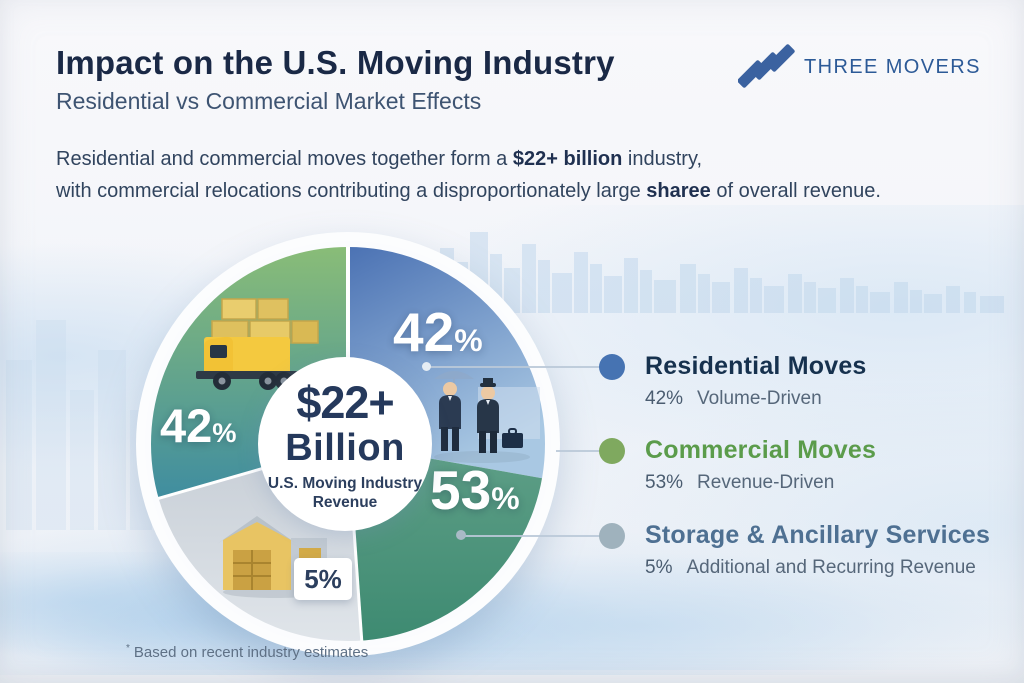 This screenshot has width=1024, height=683. I want to click on legend-item-residential: Residential Moves 42% Volume-Driven, so click(830, 380).